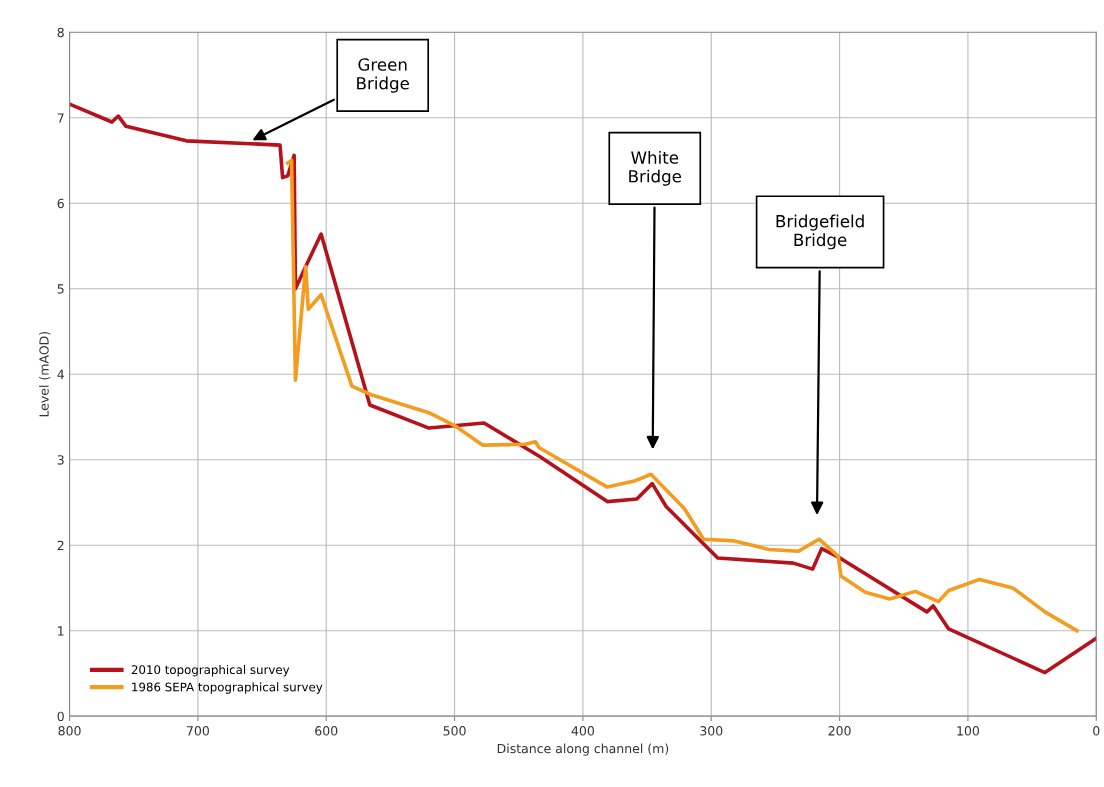 Image resolution: width=1104 pixels, height=787 pixels. I want to click on x-tick-label: 300, so click(711, 731).